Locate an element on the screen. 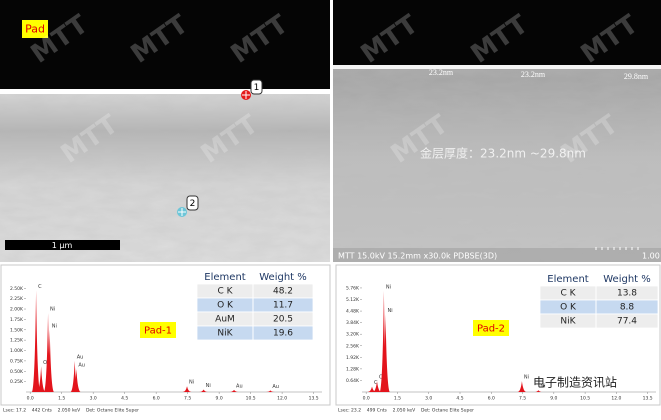 This screenshot has width=661, height=420. scale-bar-label: 1 μm is located at coordinates (62, 245).